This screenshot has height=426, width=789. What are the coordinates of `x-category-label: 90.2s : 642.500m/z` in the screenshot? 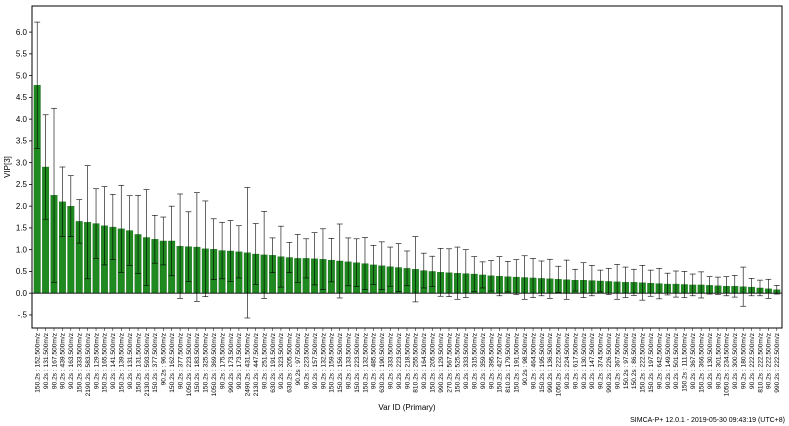 It's located at (659, 361).